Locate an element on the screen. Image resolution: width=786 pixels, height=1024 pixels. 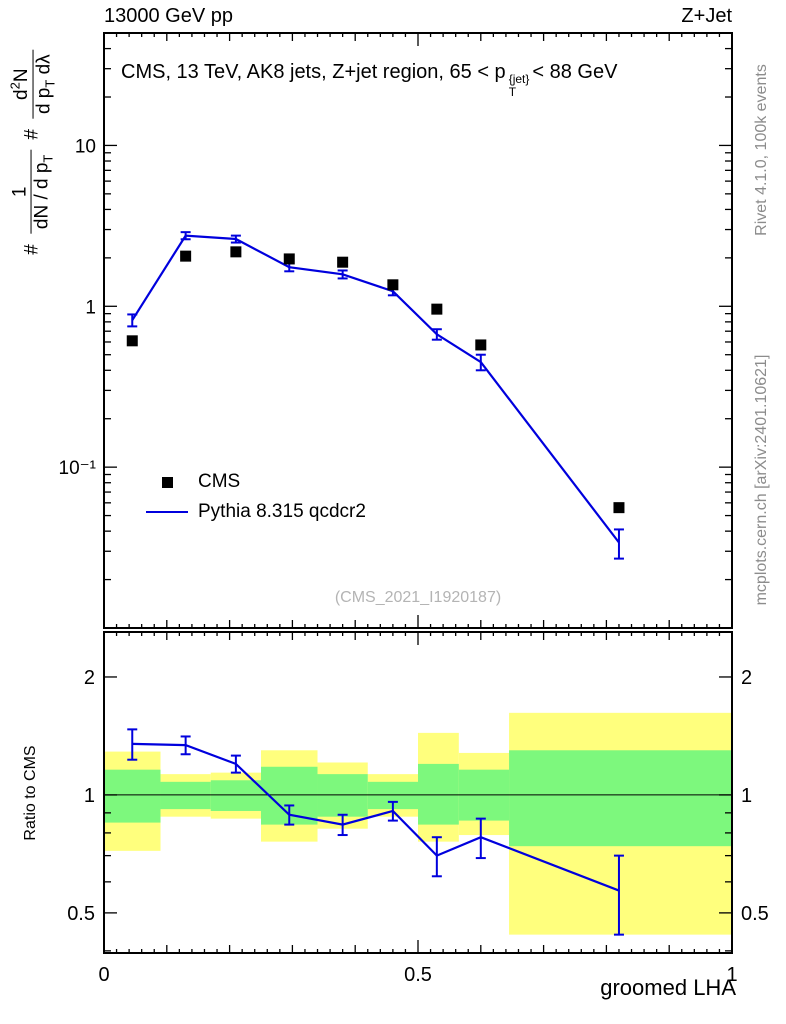
ratio-y-tick-label: 2 is located at coordinates (89, 678).